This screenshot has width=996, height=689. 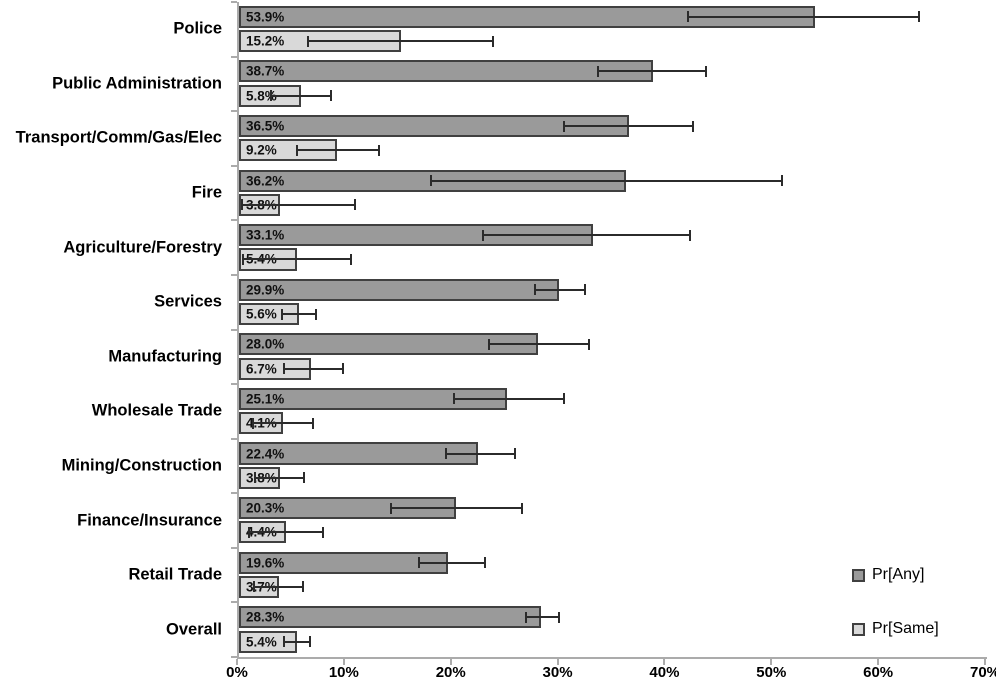 What do you see at coordinates (613, 204) in the screenshot?
I see `row-pr-same-fire: 3.8%` at bounding box center [613, 204].